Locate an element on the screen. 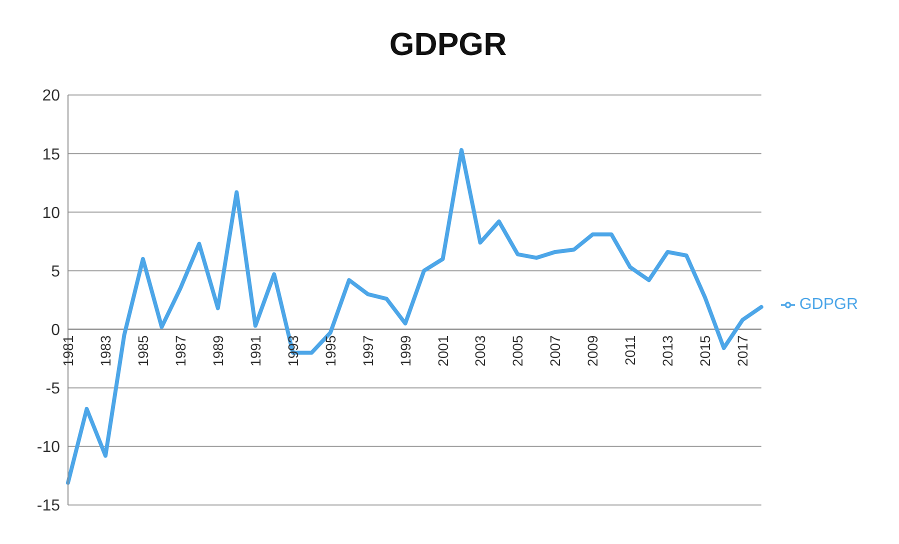 This screenshot has height=544, width=899. x-tick-label: 2011 is located at coordinates (630, 350).